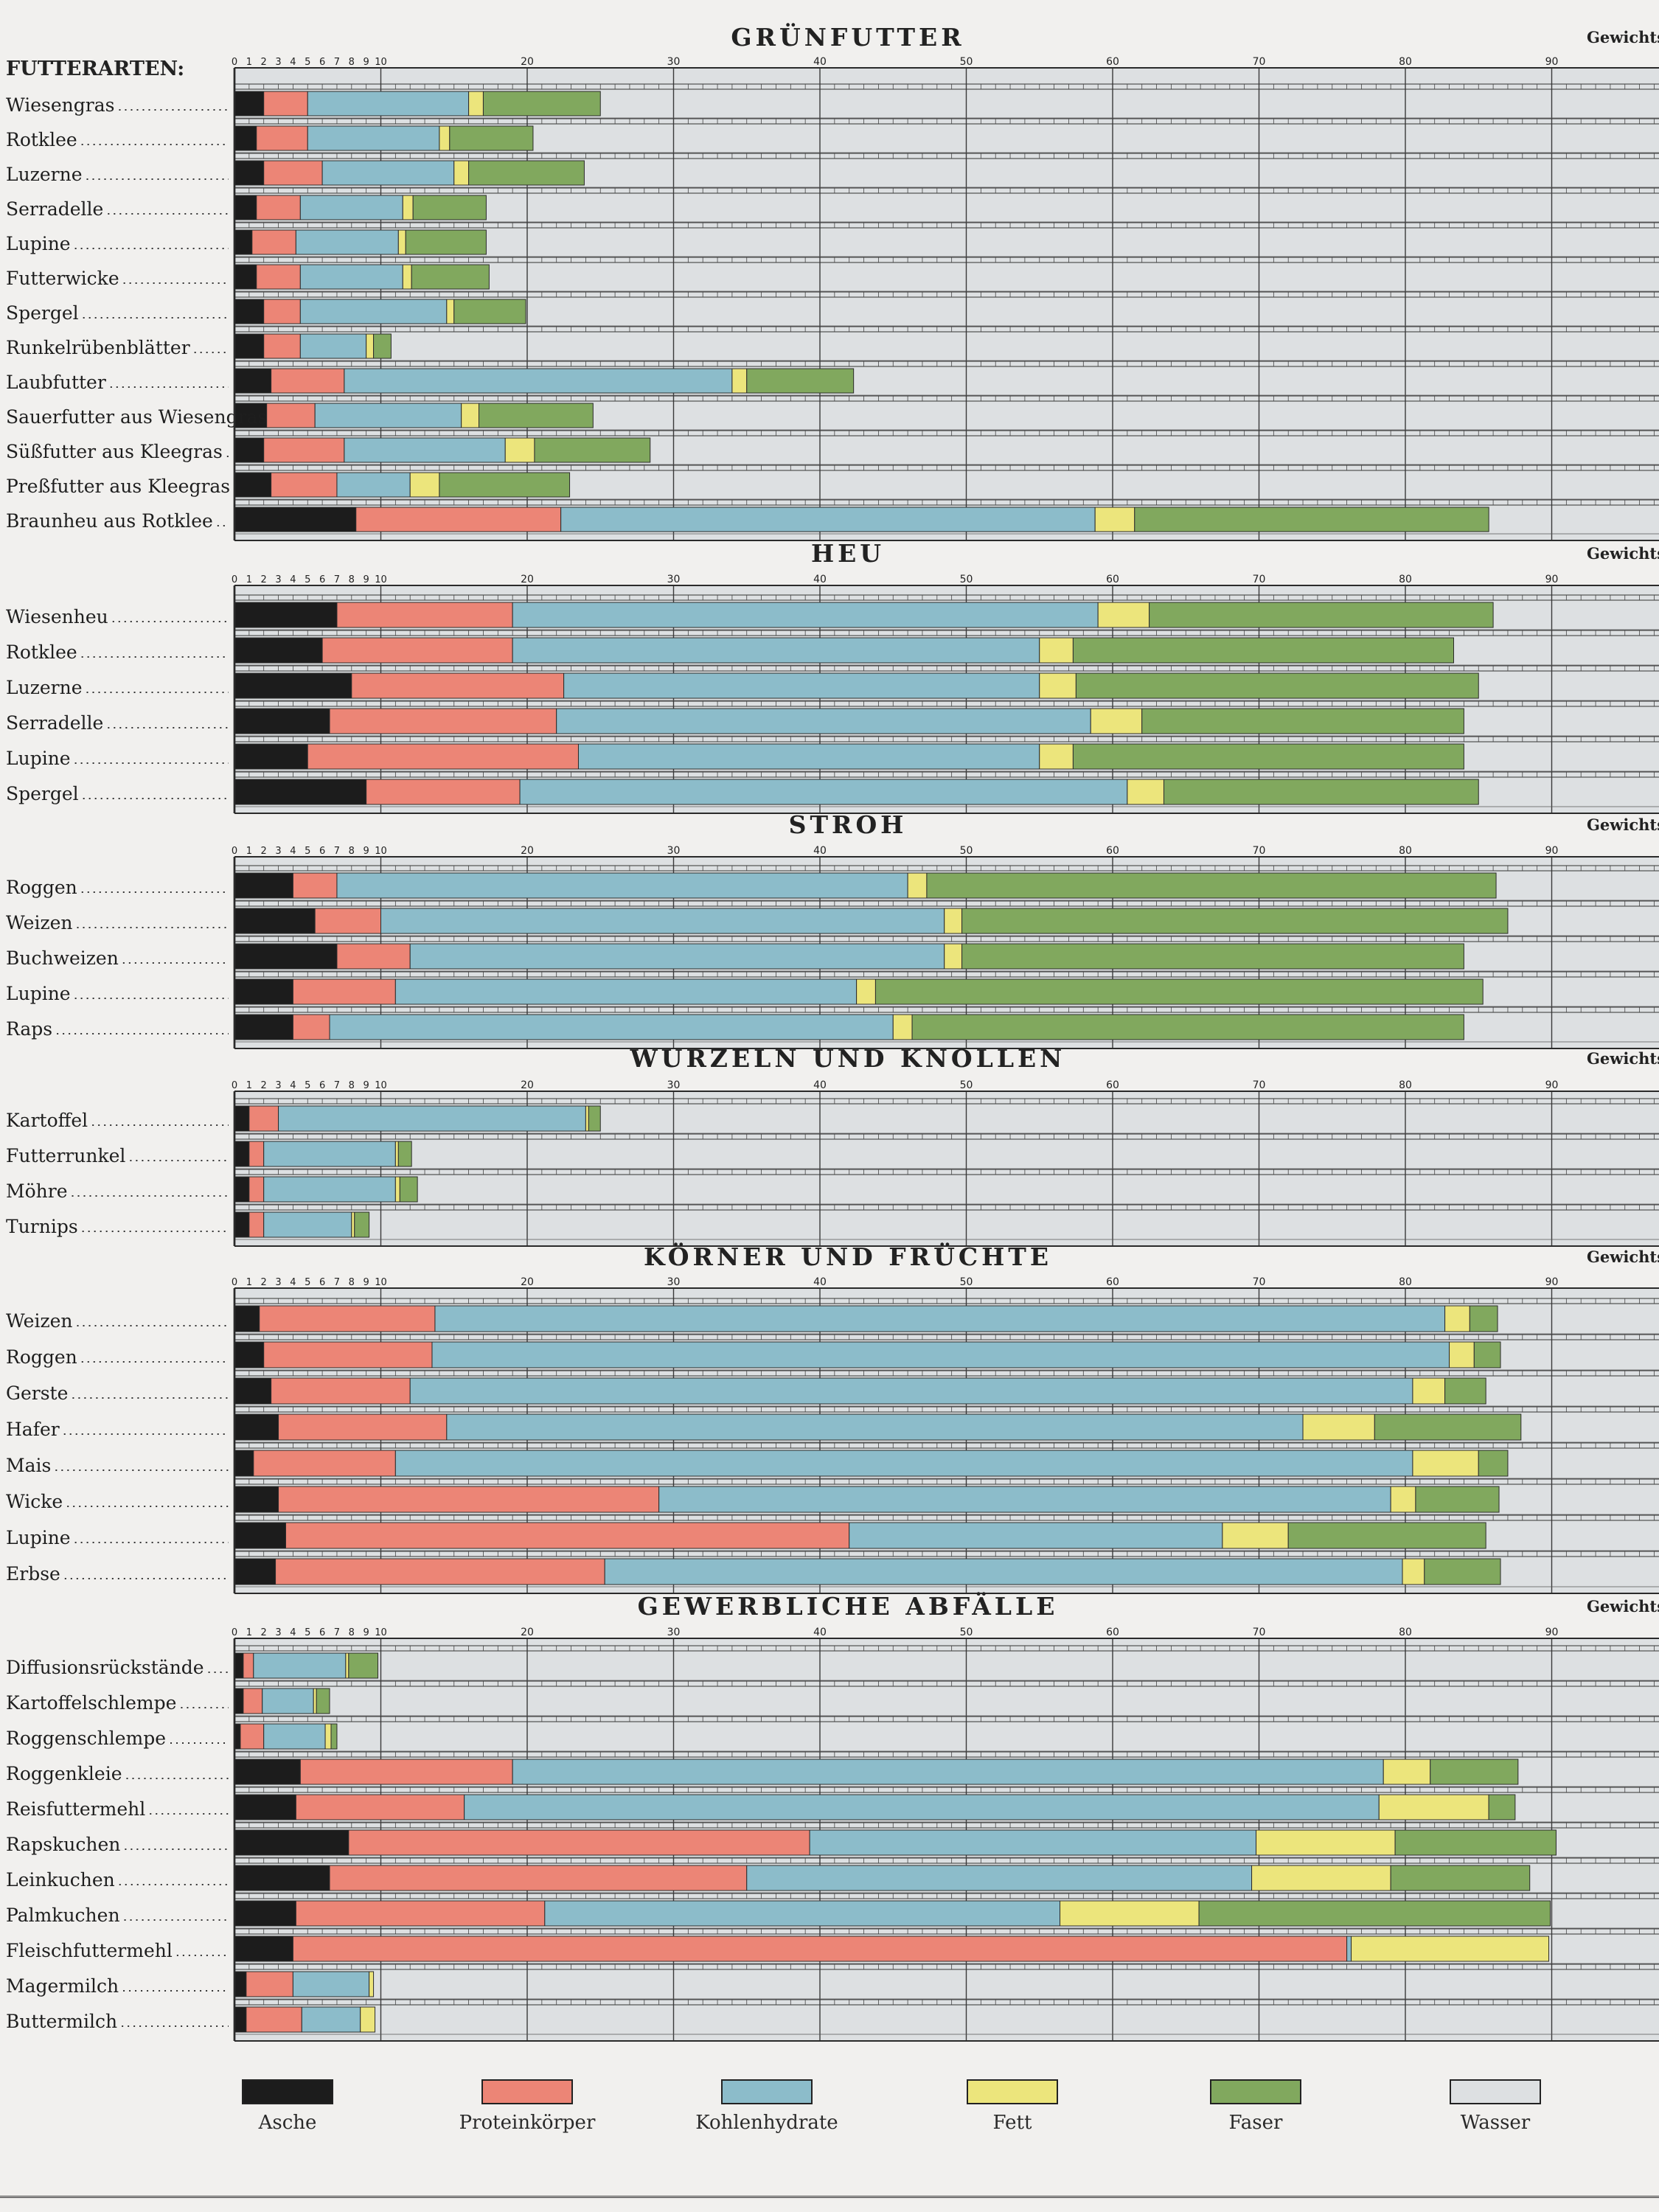 Image resolution: width=1659 pixels, height=2212 pixels. What do you see at coordinates (60, 105) in the screenshot?
I see `row-label-gruenfutter-wiesengras-0: Wiesengras` at bounding box center [60, 105].